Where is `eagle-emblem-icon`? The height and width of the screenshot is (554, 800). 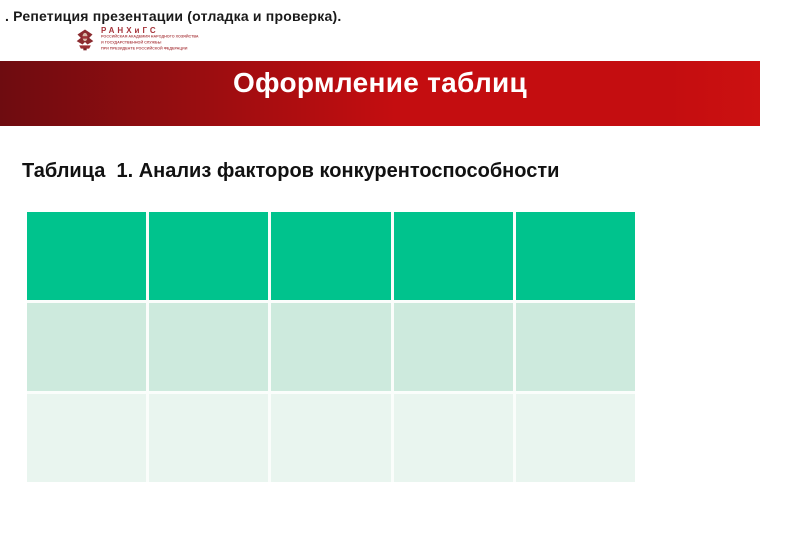
eagle-emblem-icon is located at coordinates (85, 40).